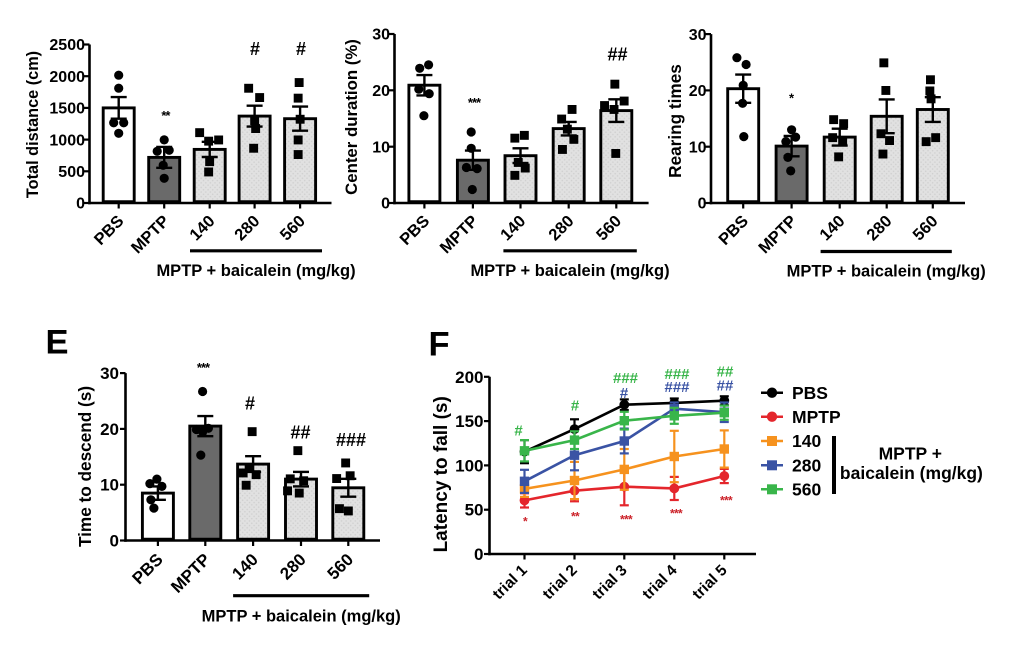 This screenshot has width=1022, height=647. Describe the element at coordinates (806, 466) in the screenshot. I see `svg-text: 280` at that location.